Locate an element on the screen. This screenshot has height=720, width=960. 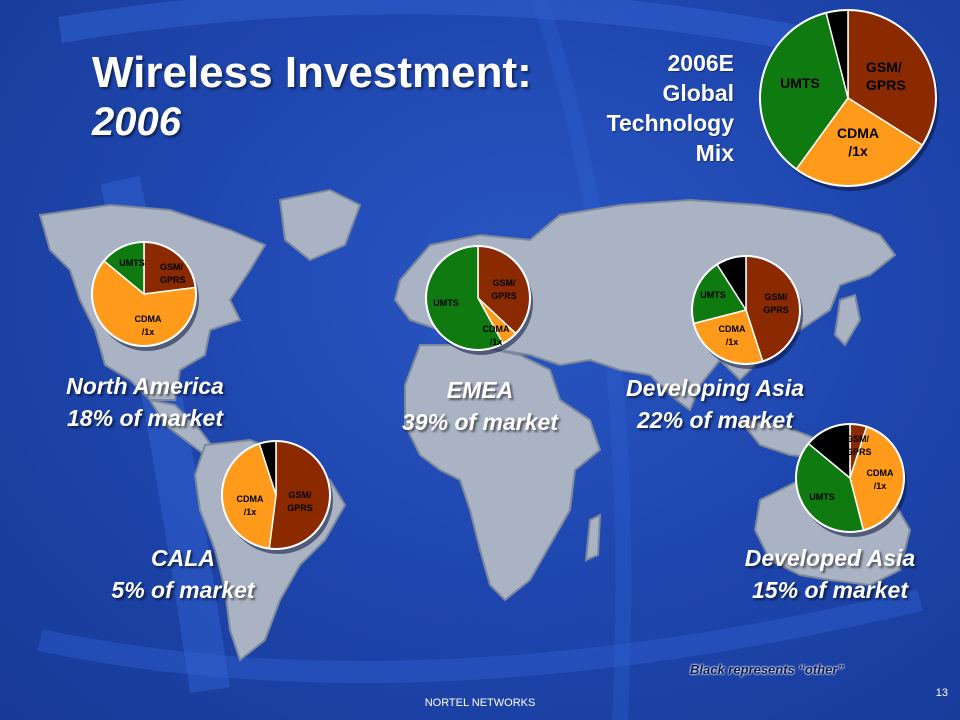
global-mix-label-line: Global is located at coordinates (698, 93).